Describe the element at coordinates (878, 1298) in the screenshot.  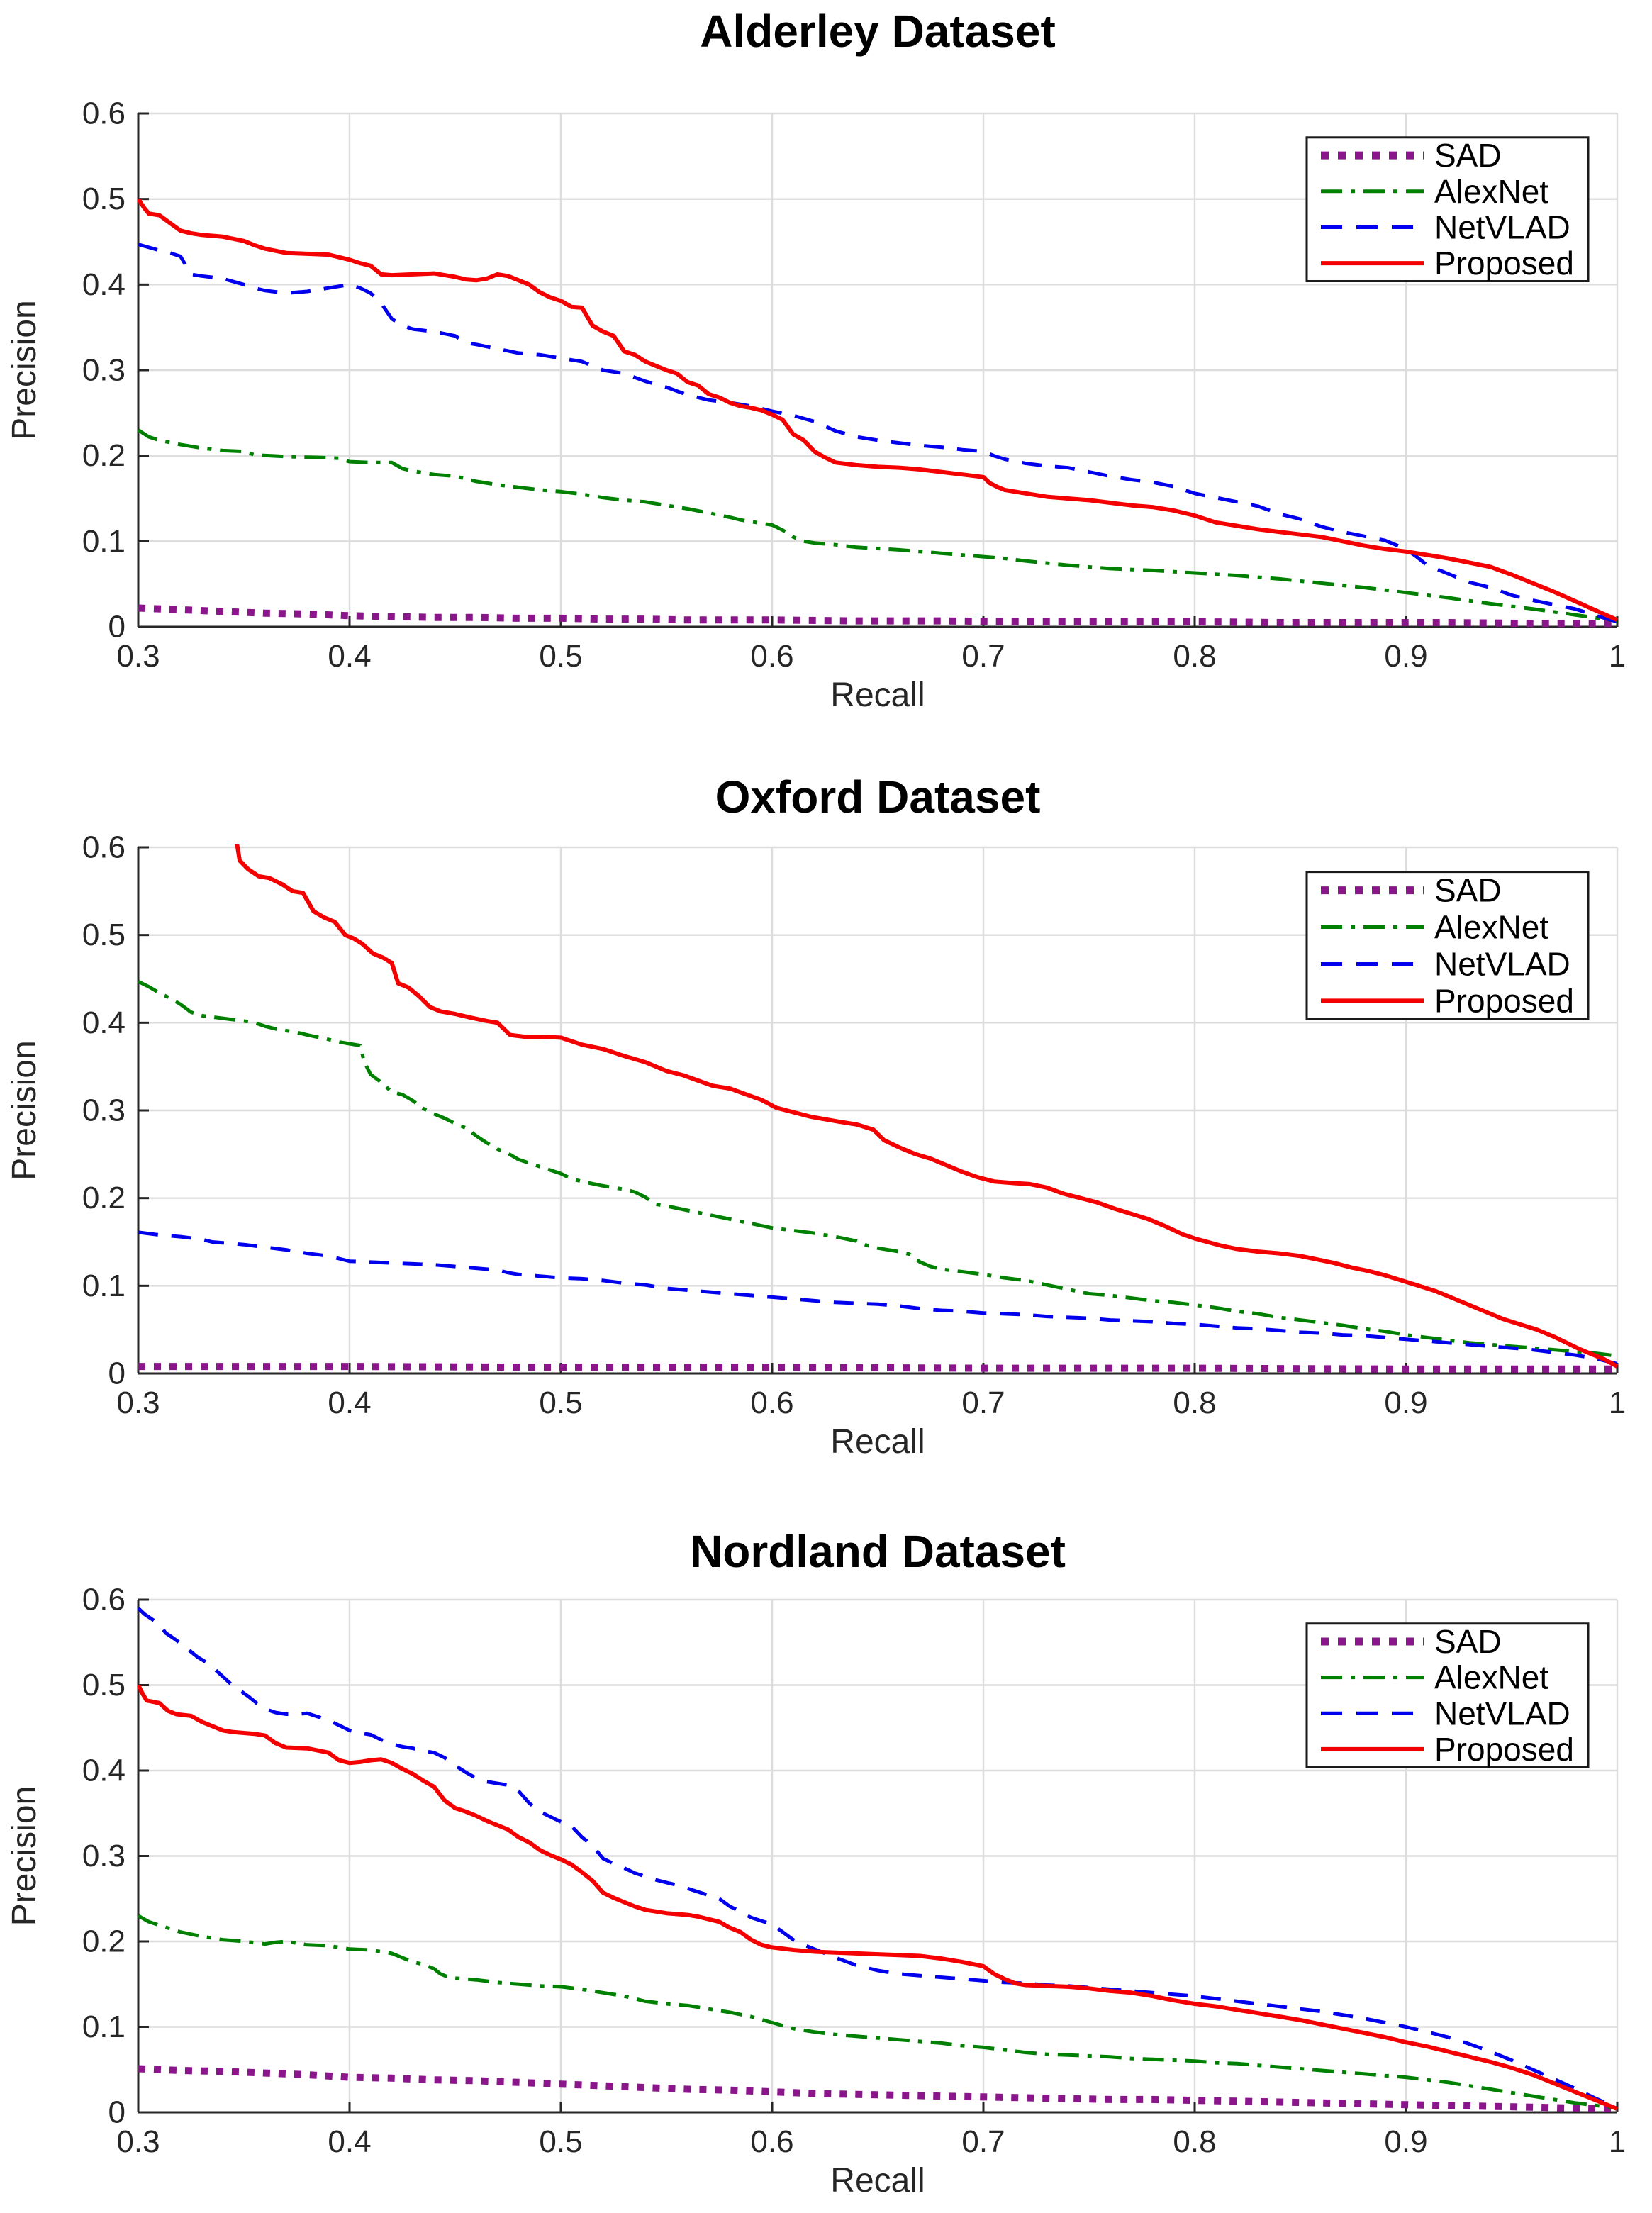
I see `series-line-netvlad` at that location.